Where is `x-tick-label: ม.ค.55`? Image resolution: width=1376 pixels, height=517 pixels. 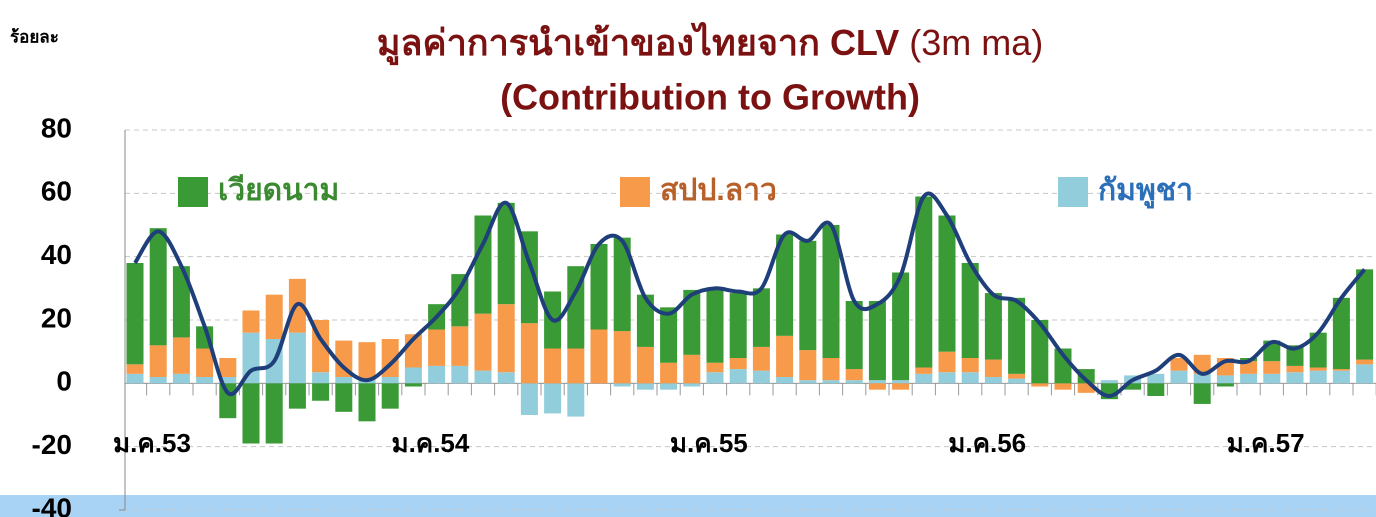 x-tick-label: ม.ค.55 is located at coordinates (709, 443).